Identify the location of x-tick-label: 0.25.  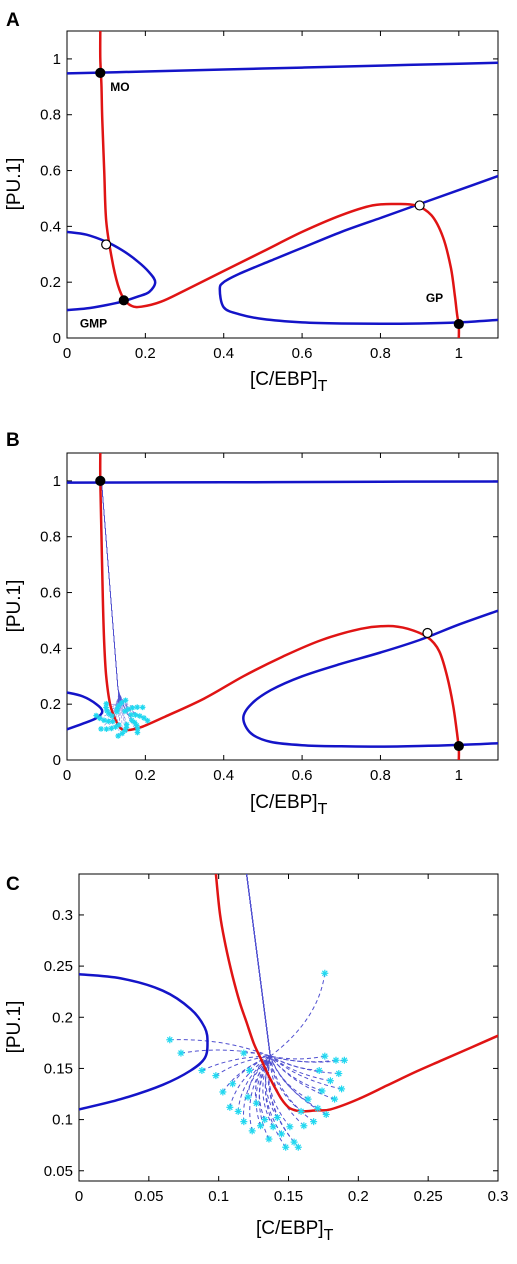
(428, 1196).